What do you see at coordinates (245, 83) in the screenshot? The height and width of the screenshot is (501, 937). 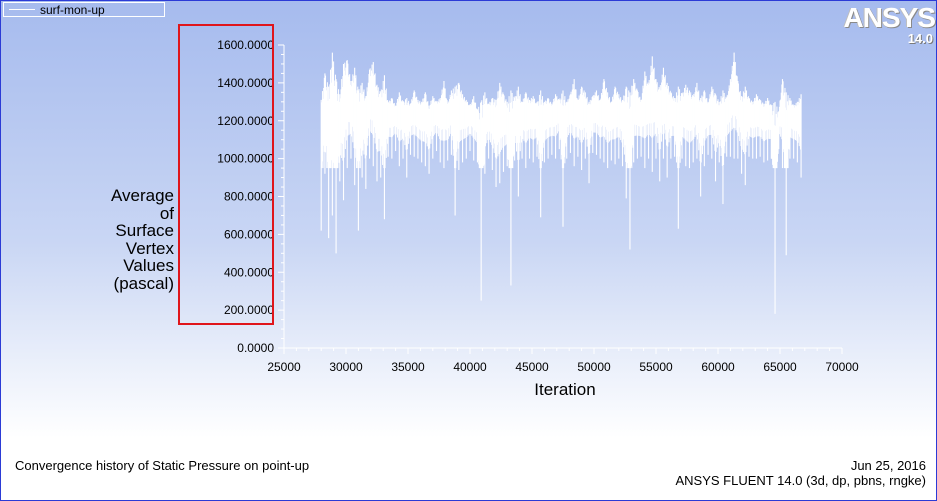 I see `y-tick-label: 1400.0000` at bounding box center [245, 83].